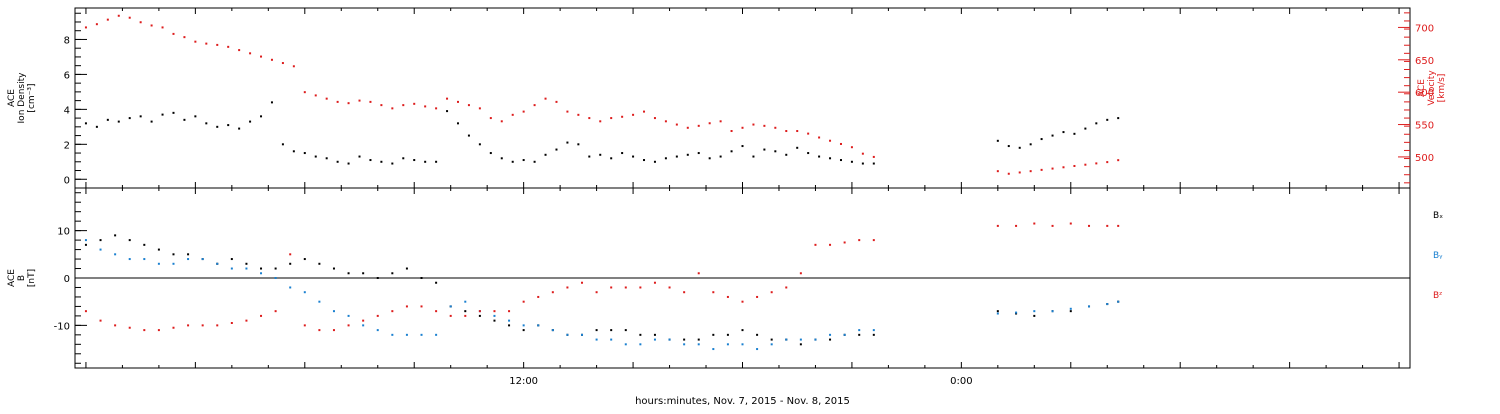  Describe the element at coordinates (67, 75) in the screenshot. I see `y-left-tick-label: 6` at that location.